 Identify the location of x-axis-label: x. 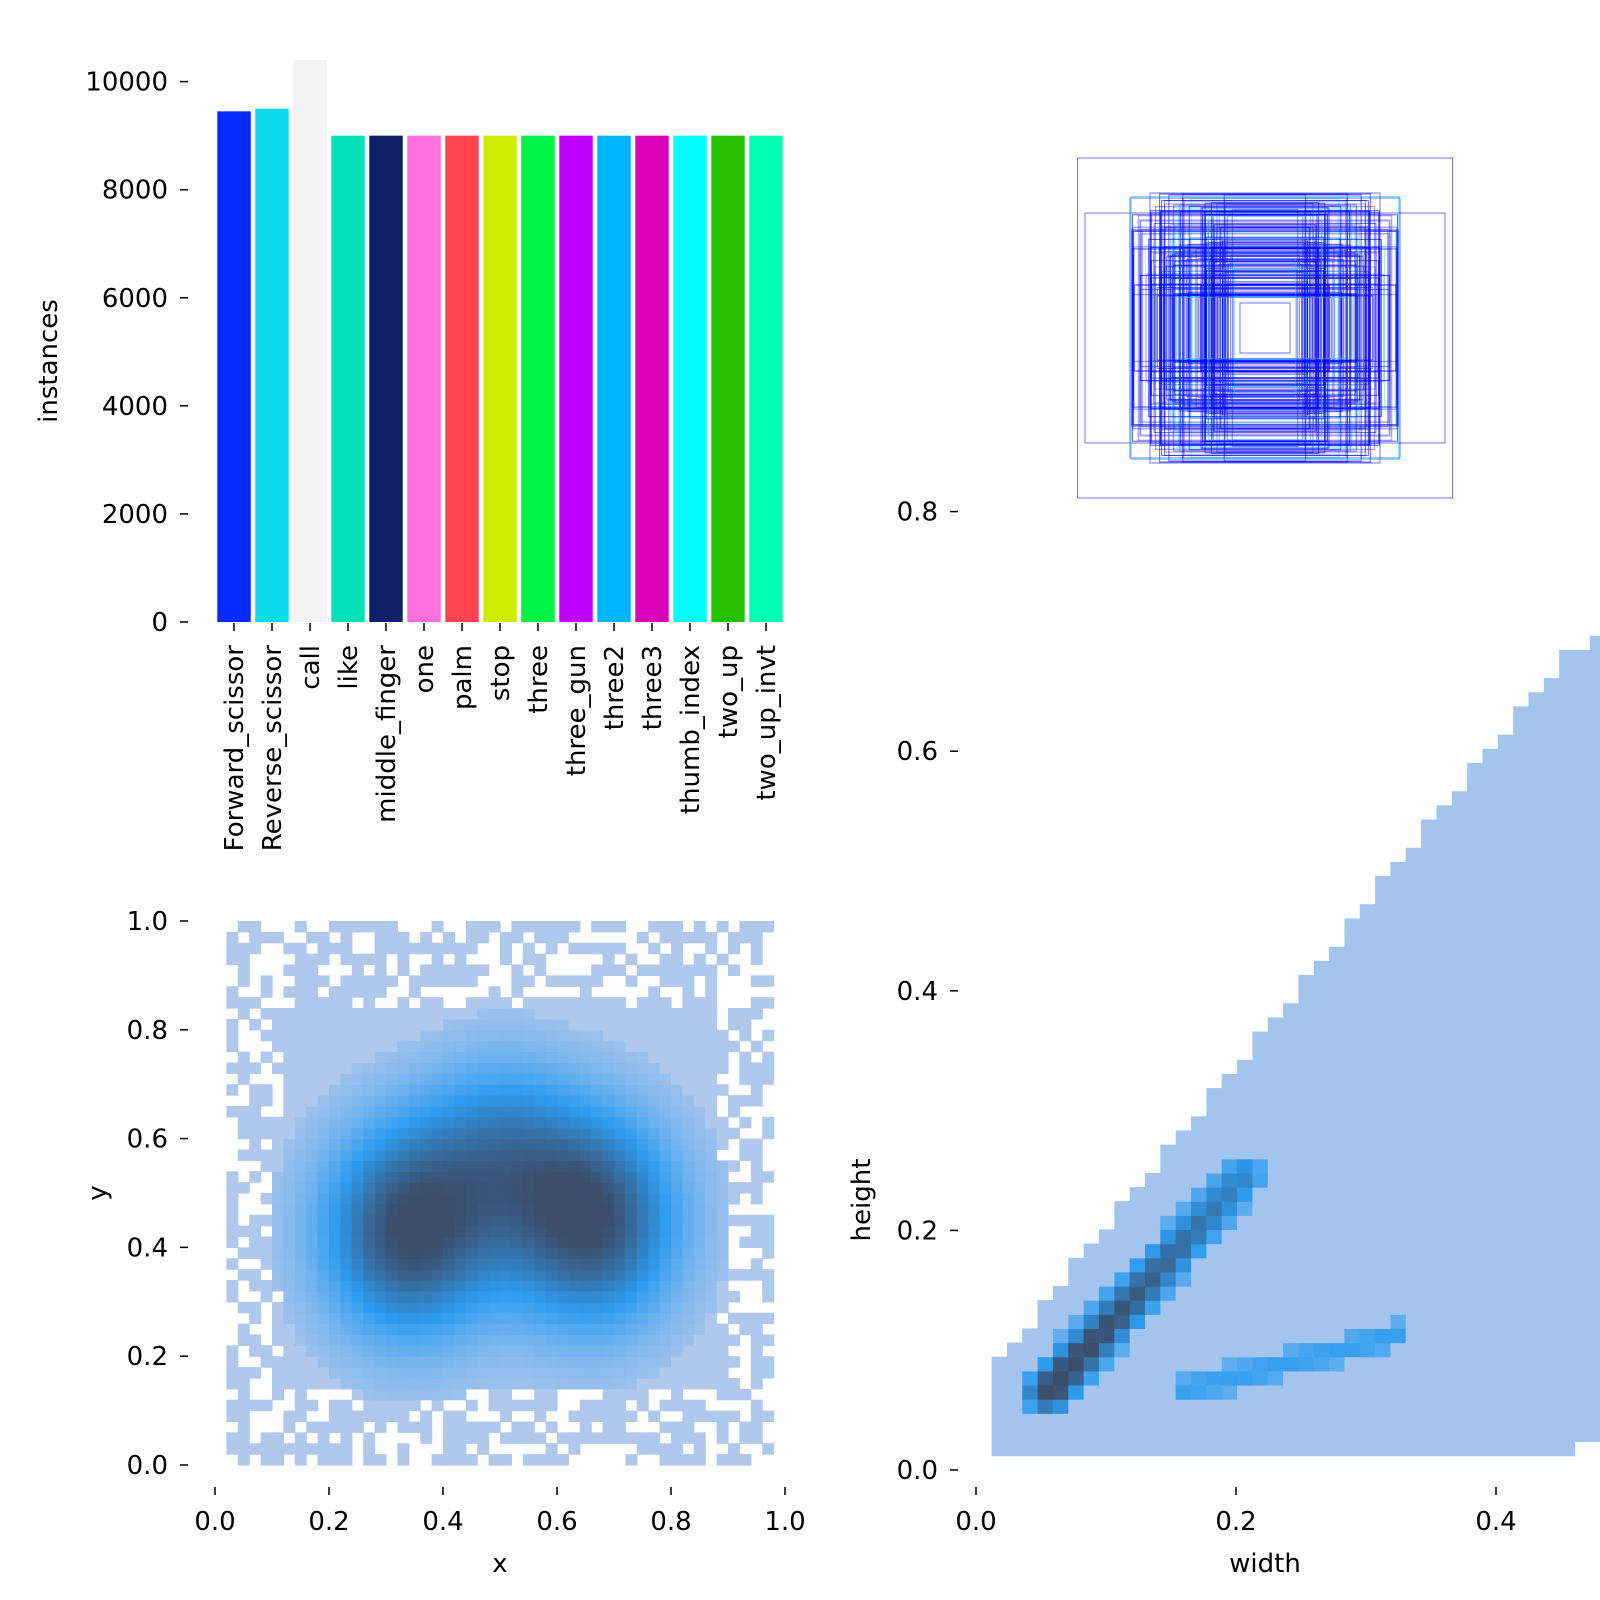
(499, 1564).